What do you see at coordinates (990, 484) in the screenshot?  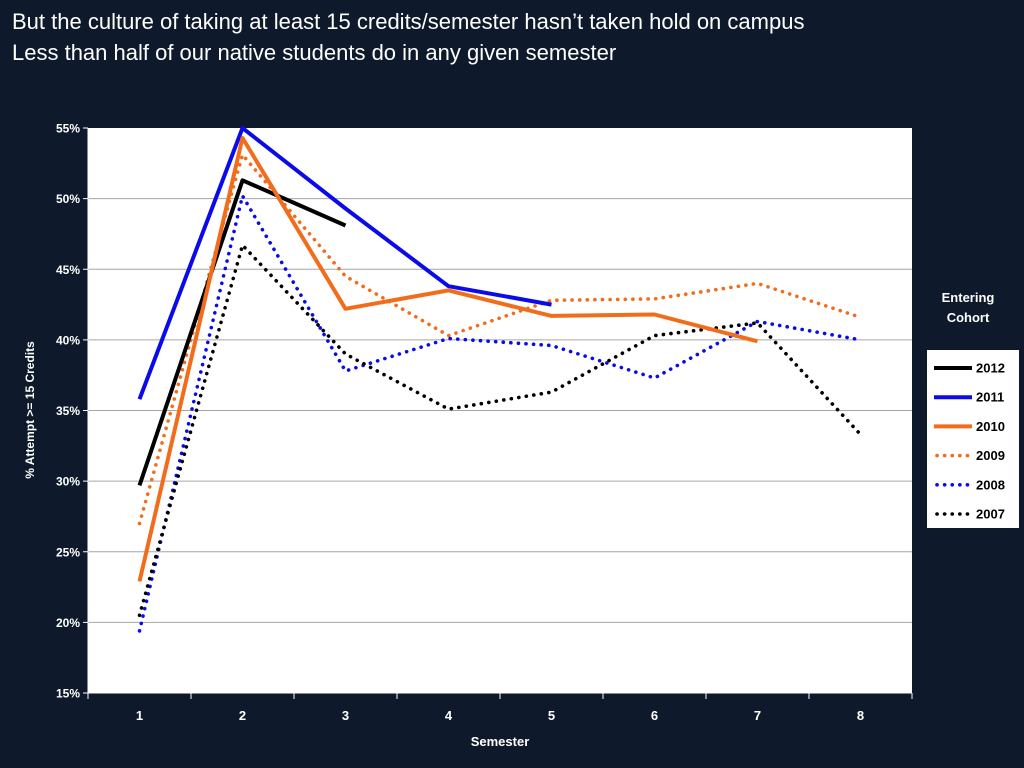 I see `legend-label-2008: 2008` at bounding box center [990, 484].